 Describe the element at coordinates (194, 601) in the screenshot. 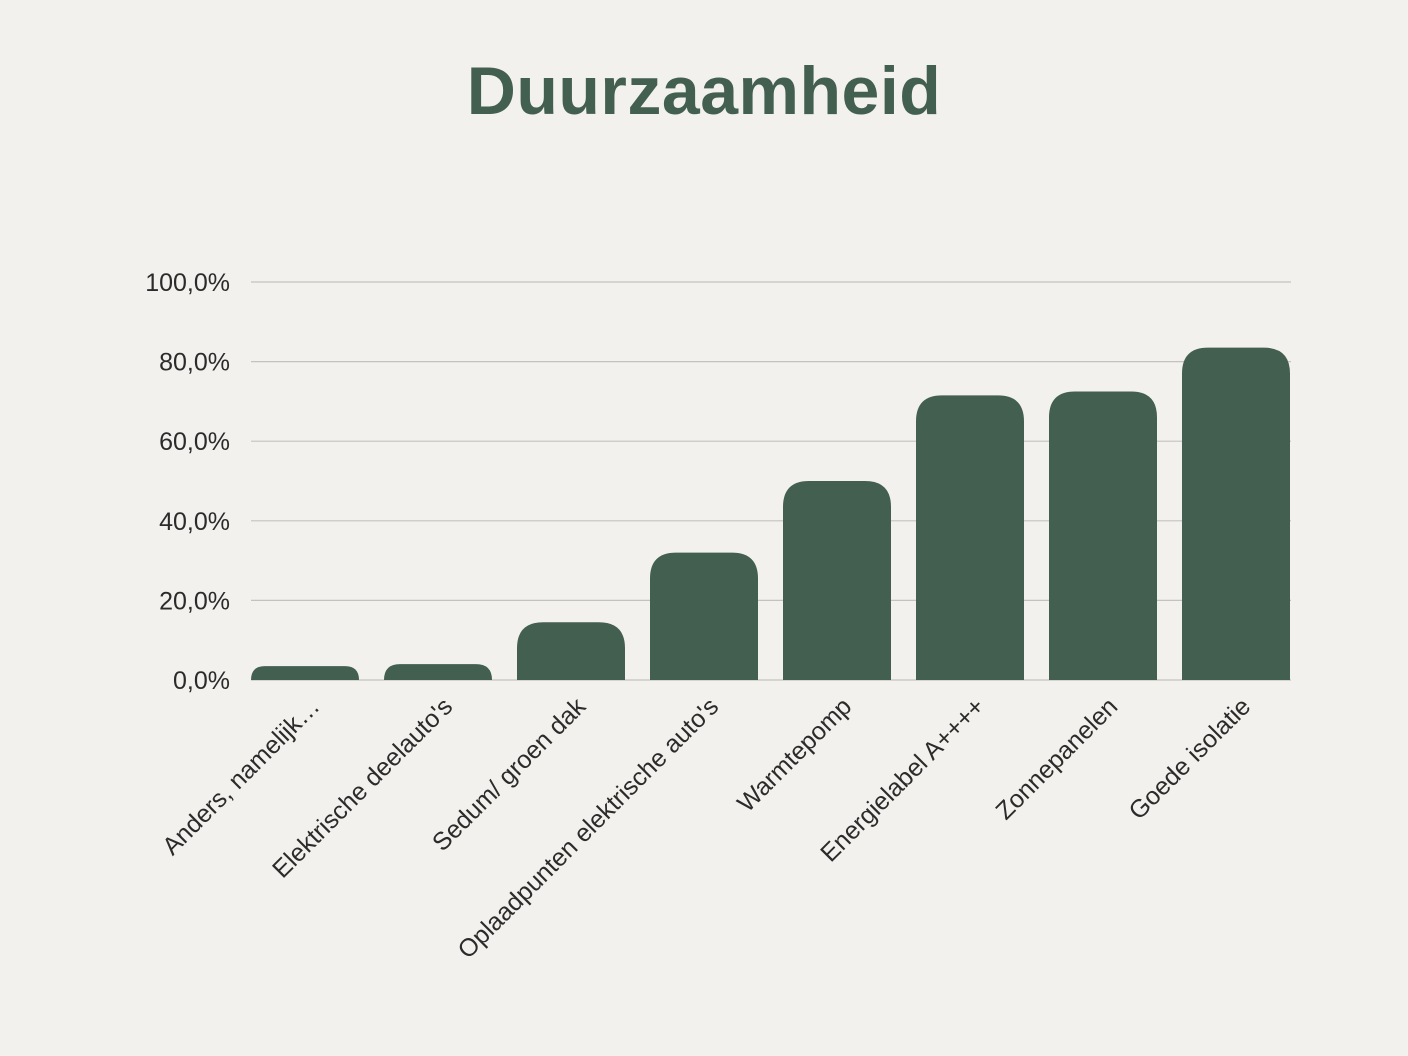

I see `y-tick-label: 20,0%` at that location.